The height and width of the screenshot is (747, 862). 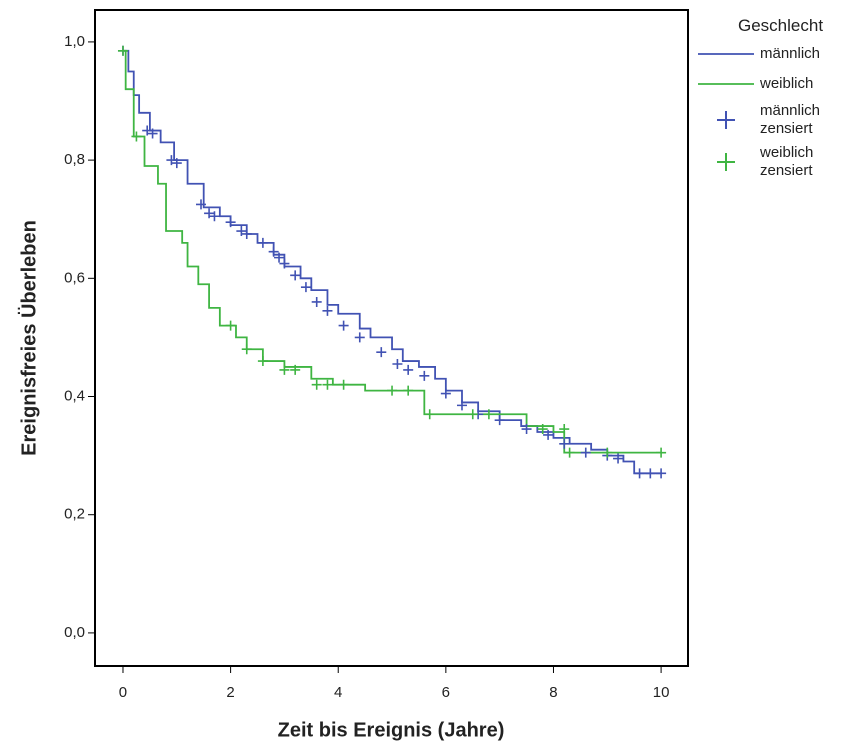 I want to click on y-tick-label: 0,8, so click(x=74, y=159).